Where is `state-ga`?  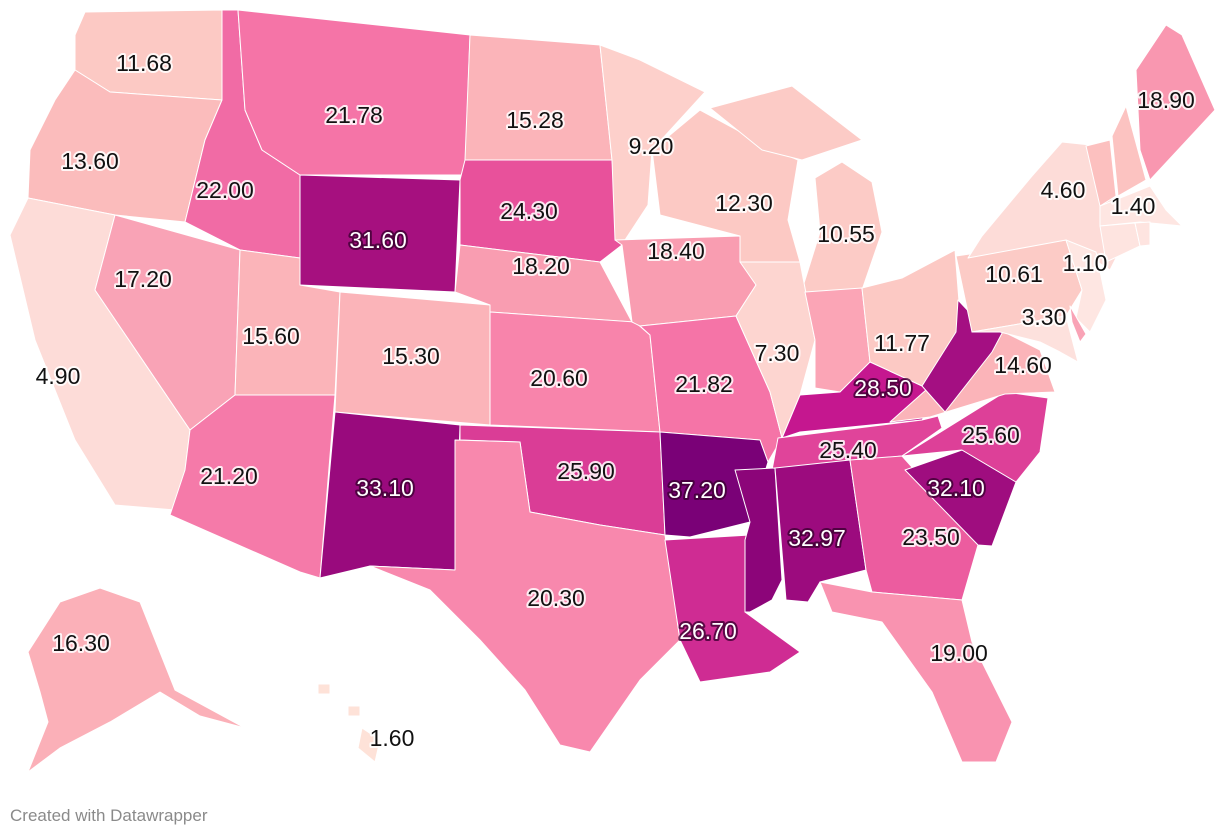
state-ga is located at coordinates (914, 528).